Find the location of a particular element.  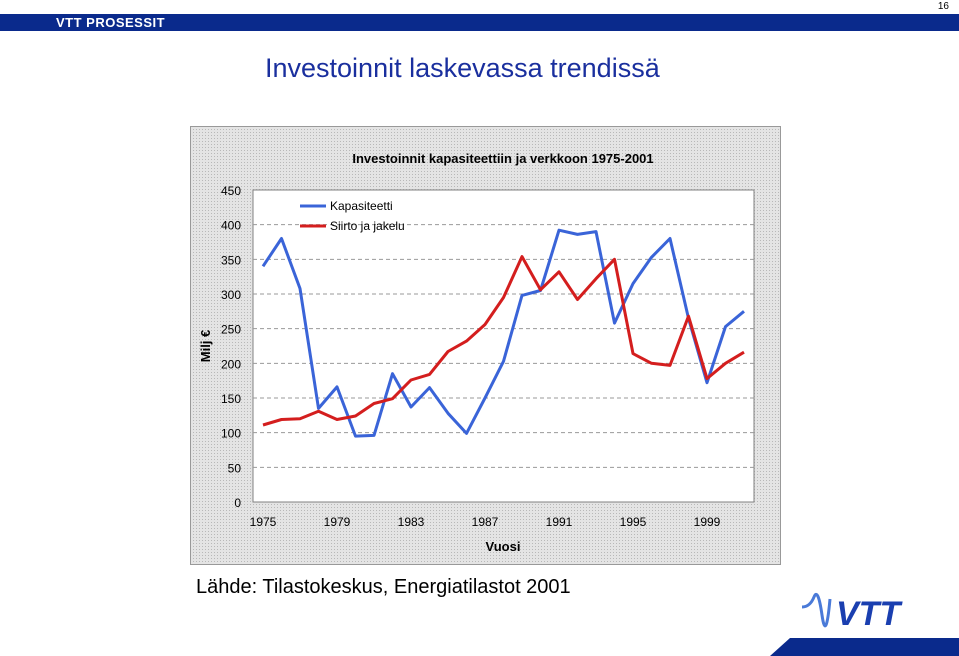

x-tick-labels: 1975 1979 1983 1987 1991 1995 1999 is located at coordinates (485, 522).